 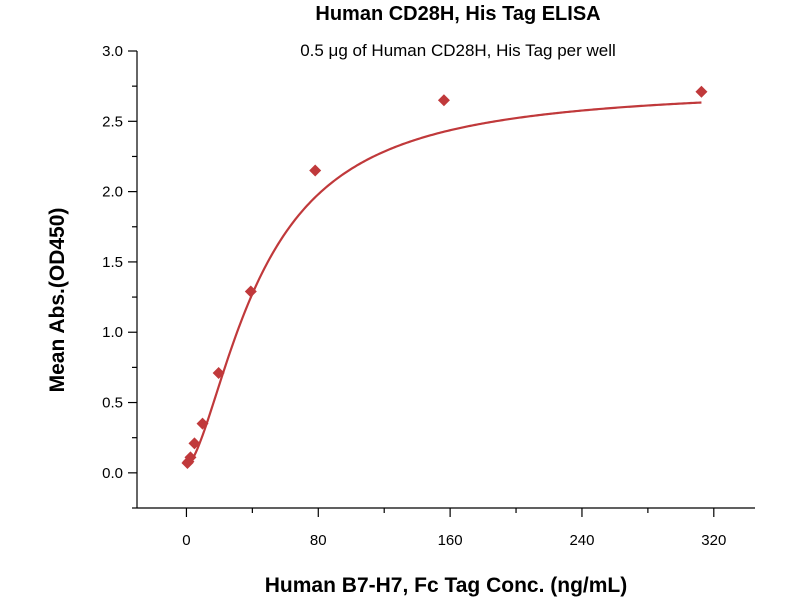 What do you see at coordinates (454, 528) in the screenshot?
I see `x-axis-ticks: 0 80 160 240 320` at bounding box center [454, 528].